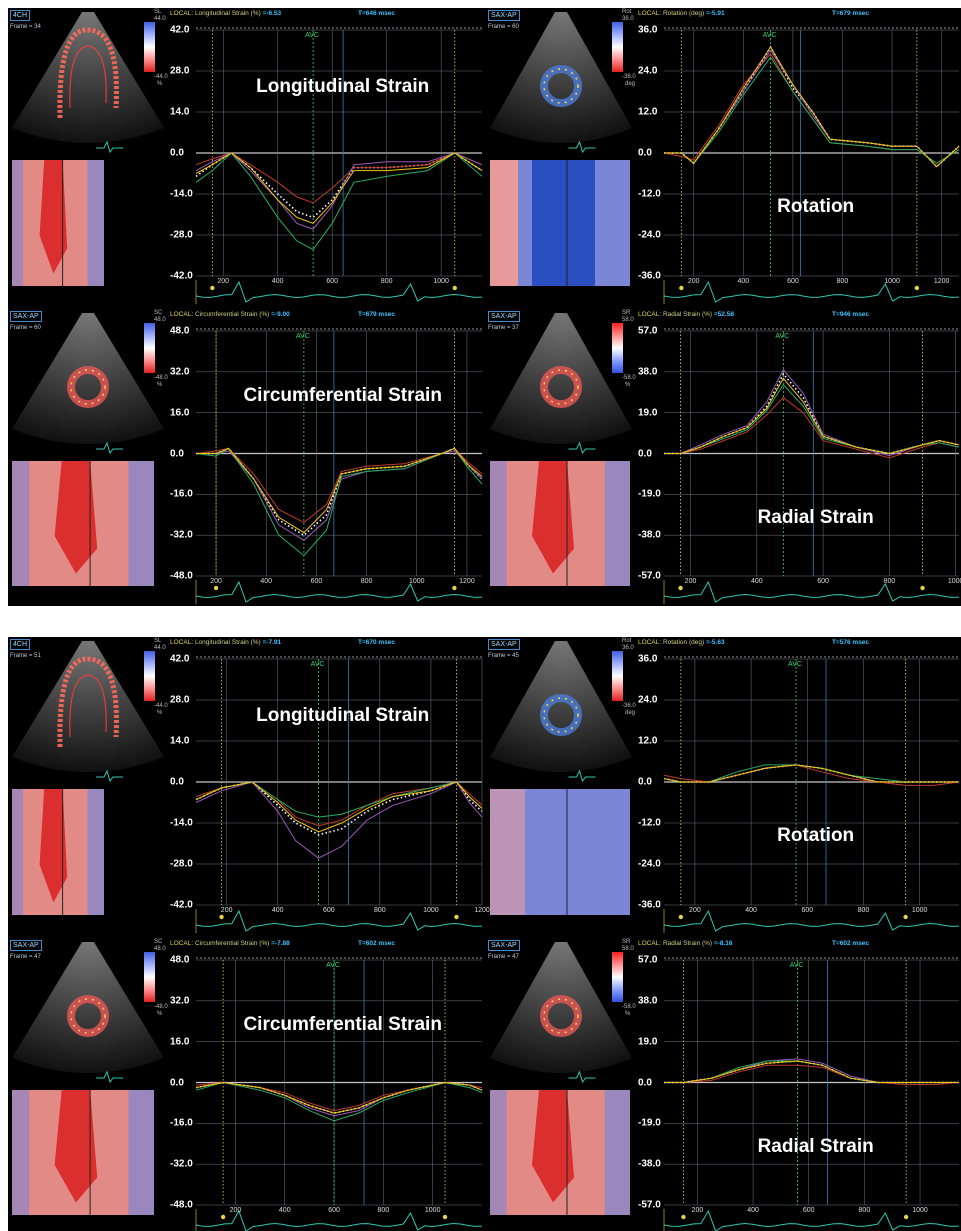 The width and height of the screenshot is (961, 1231). I want to click on header-title: Radial Strain (%), so click(687, 943).